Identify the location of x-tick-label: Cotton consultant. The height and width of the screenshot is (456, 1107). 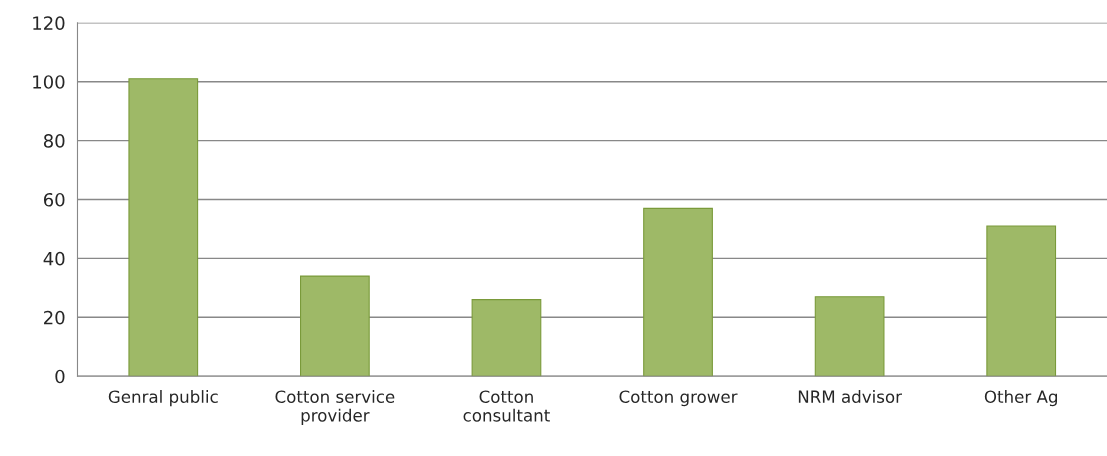
(506, 406).